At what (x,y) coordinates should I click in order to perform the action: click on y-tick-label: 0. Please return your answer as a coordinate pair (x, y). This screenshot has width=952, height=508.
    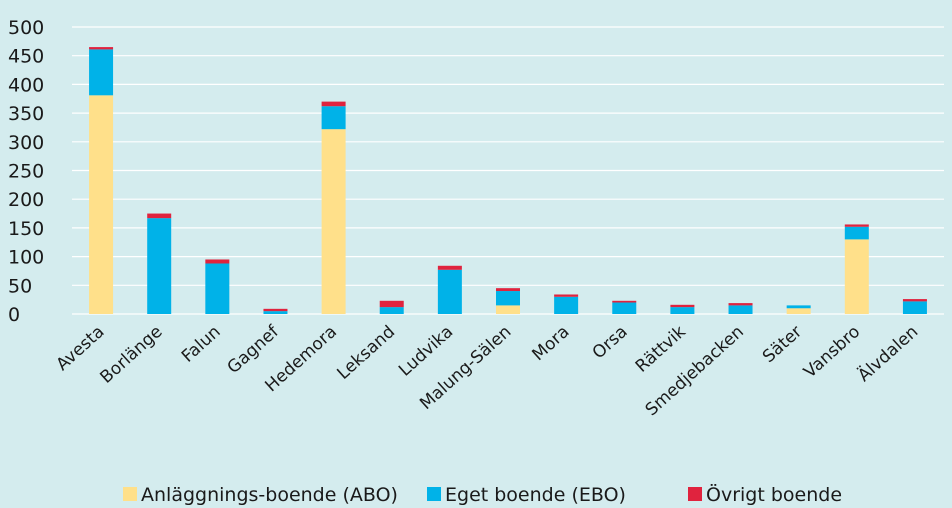
    Looking at the image, I should click on (14, 315).